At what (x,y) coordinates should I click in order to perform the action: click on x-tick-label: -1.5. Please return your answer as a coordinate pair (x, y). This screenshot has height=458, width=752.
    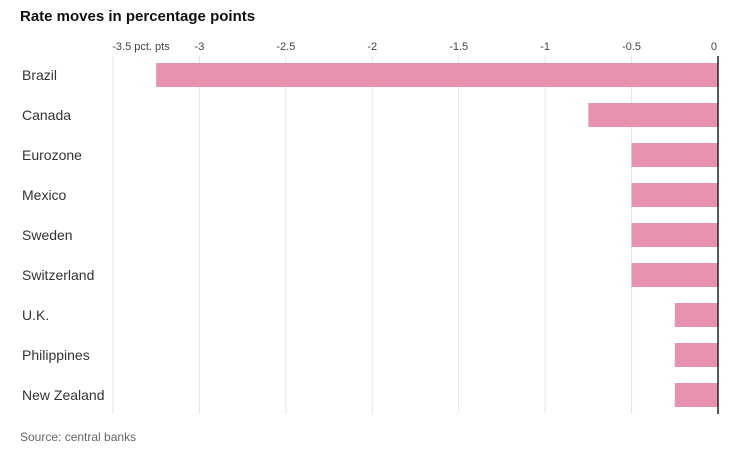
    Looking at the image, I should click on (458, 47).